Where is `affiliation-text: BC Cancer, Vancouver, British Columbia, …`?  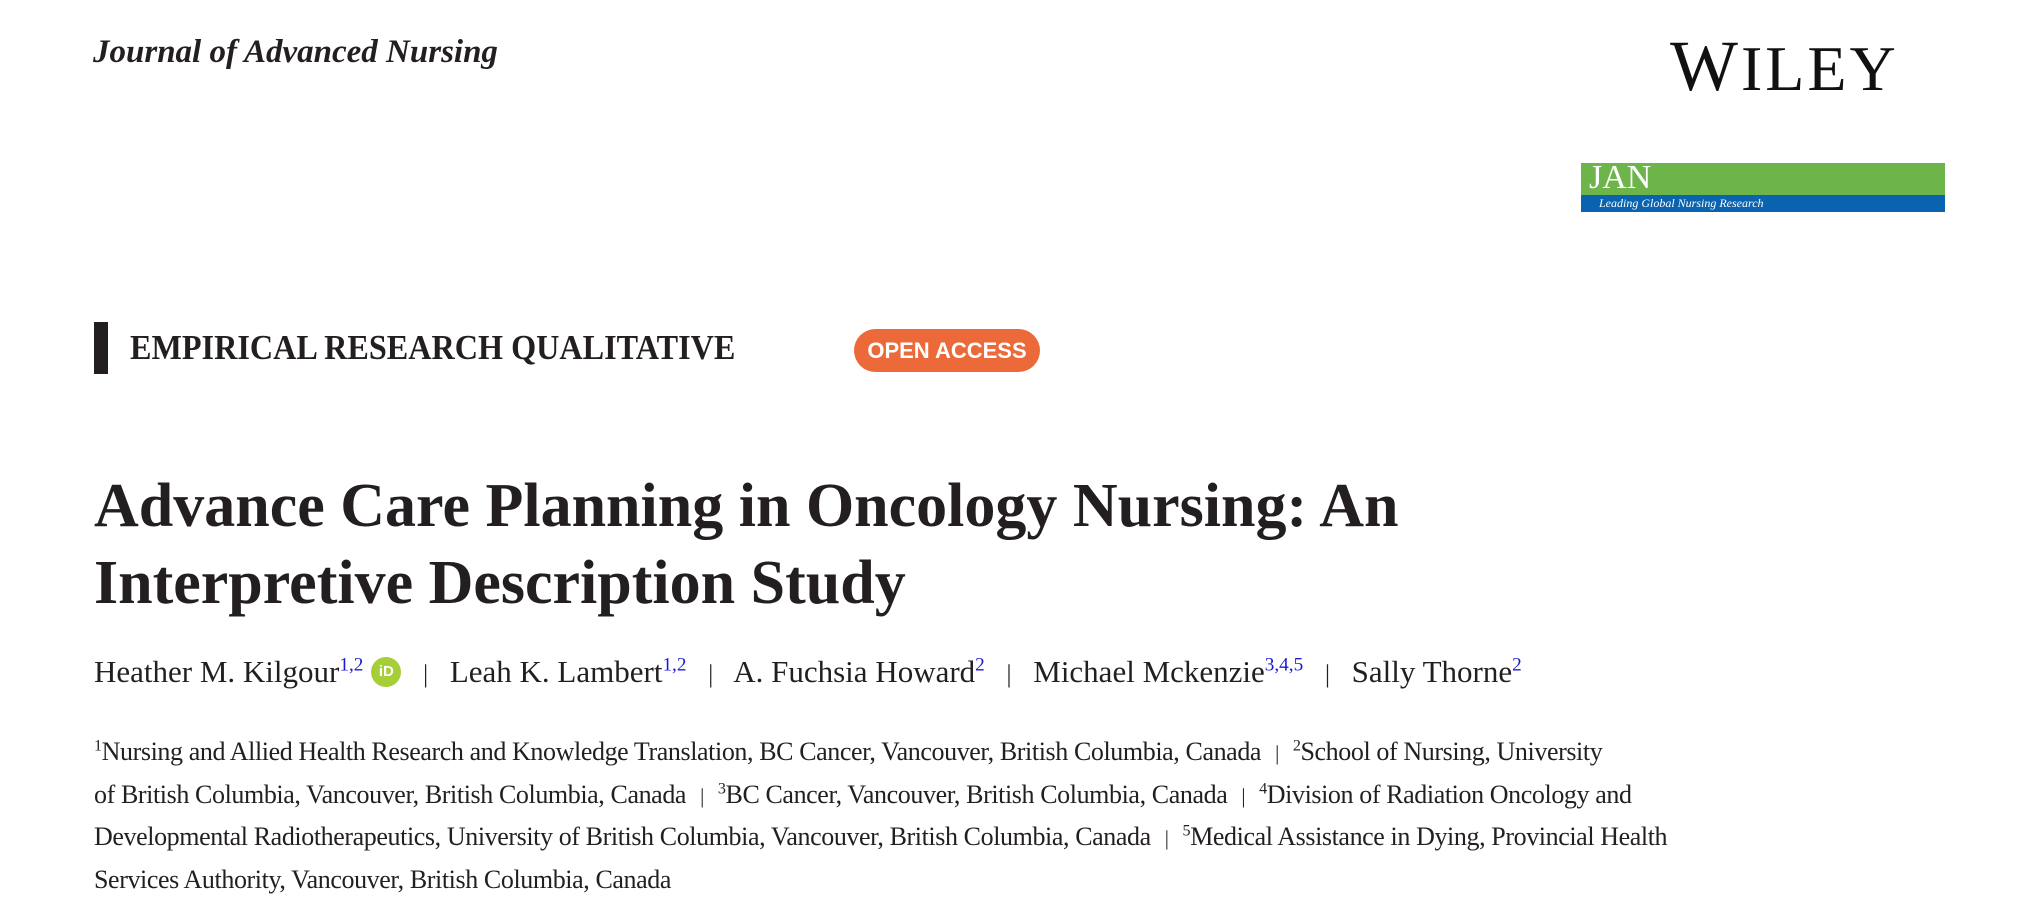
affiliation-text: BC Cancer, Vancouver, British Columbia, … is located at coordinates (976, 794).